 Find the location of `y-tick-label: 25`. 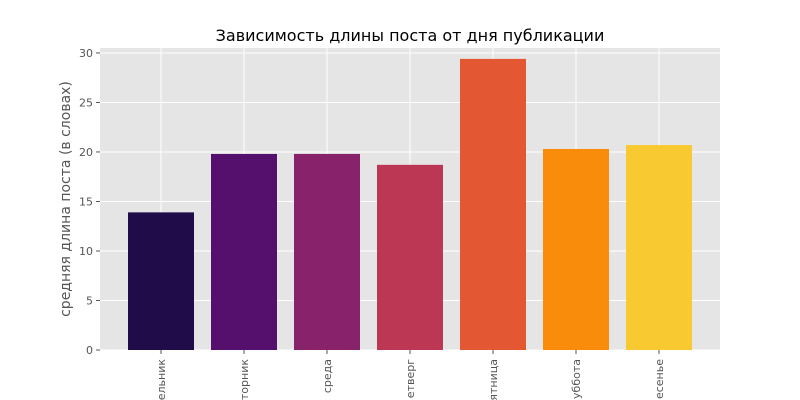

y-tick-label: 25 is located at coordinates (86, 102).